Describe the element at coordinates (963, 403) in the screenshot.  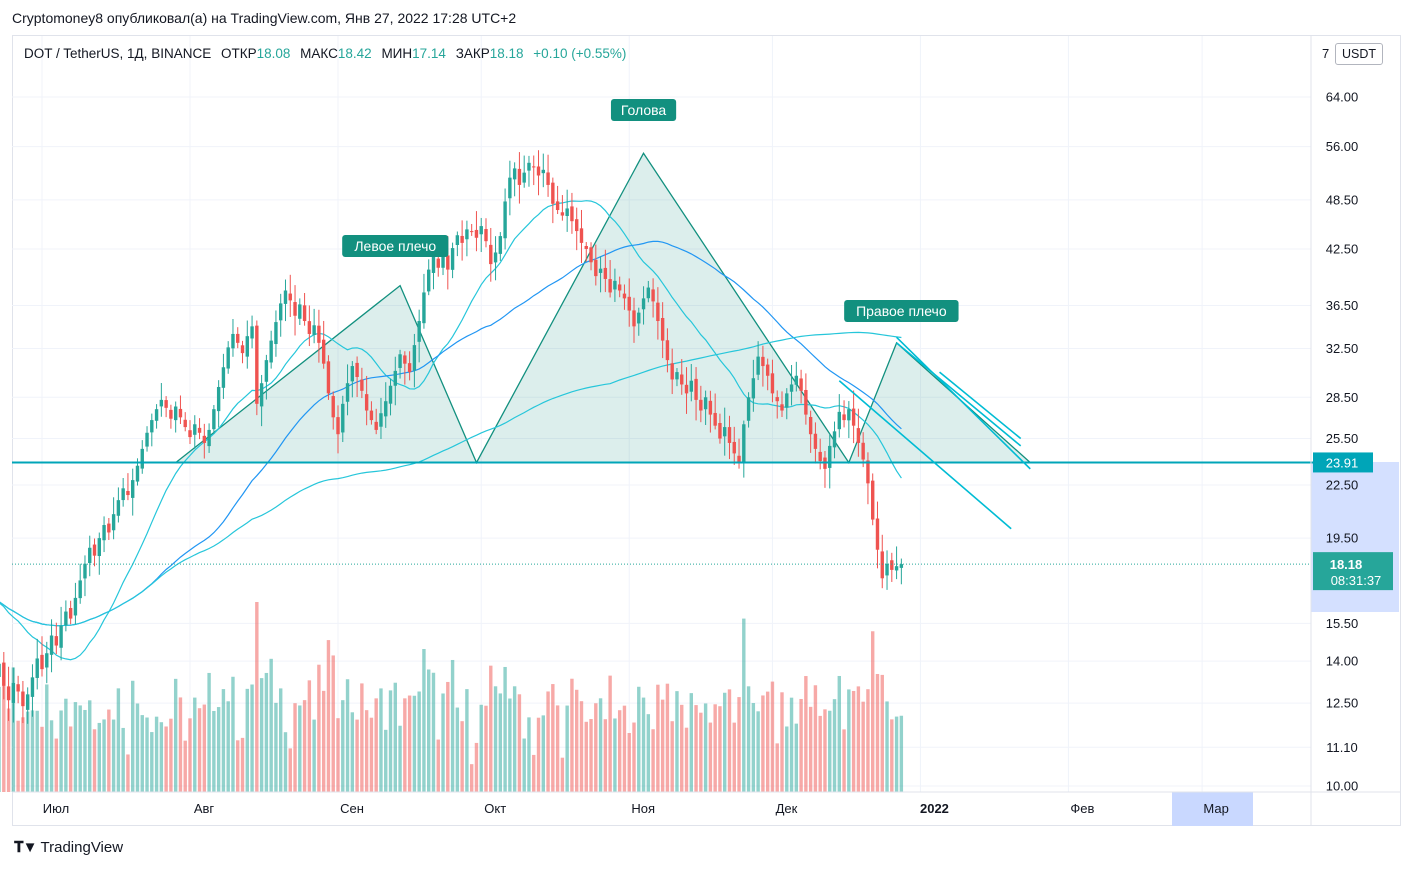
I see `trendline` at that location.